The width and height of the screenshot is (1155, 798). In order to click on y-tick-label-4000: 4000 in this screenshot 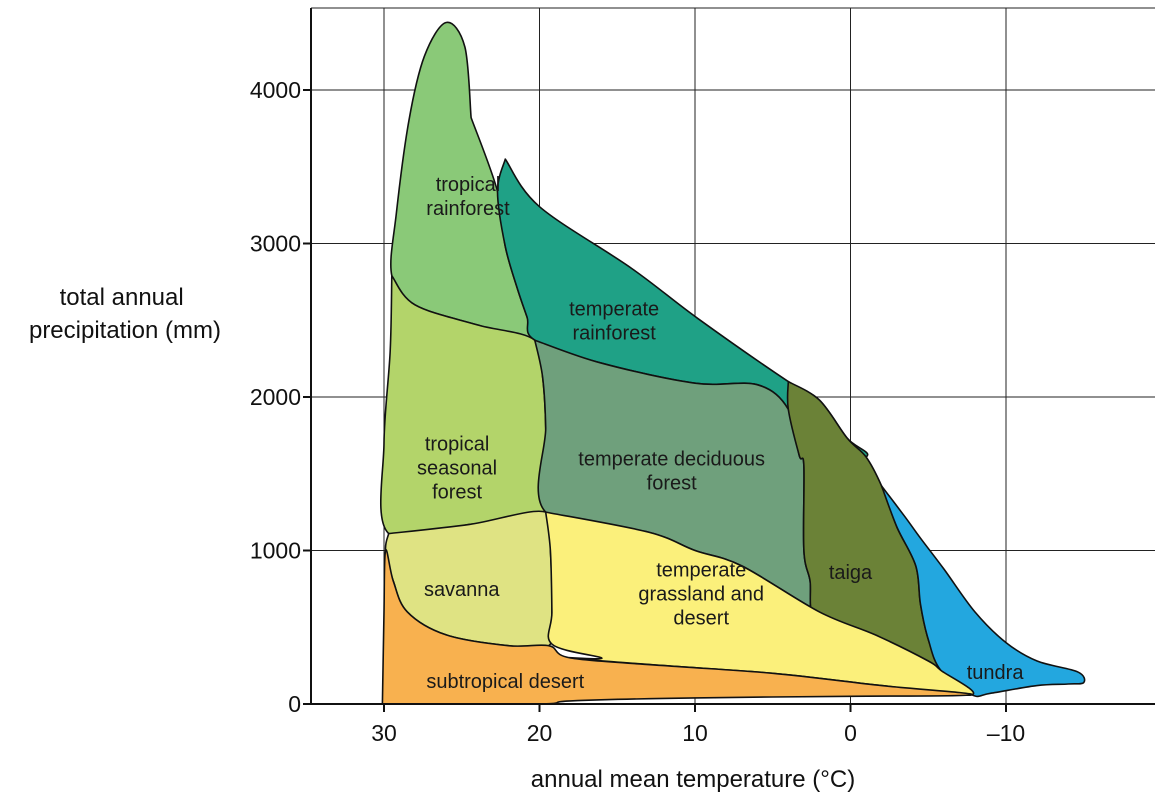, I will do `click(275, 90)`.